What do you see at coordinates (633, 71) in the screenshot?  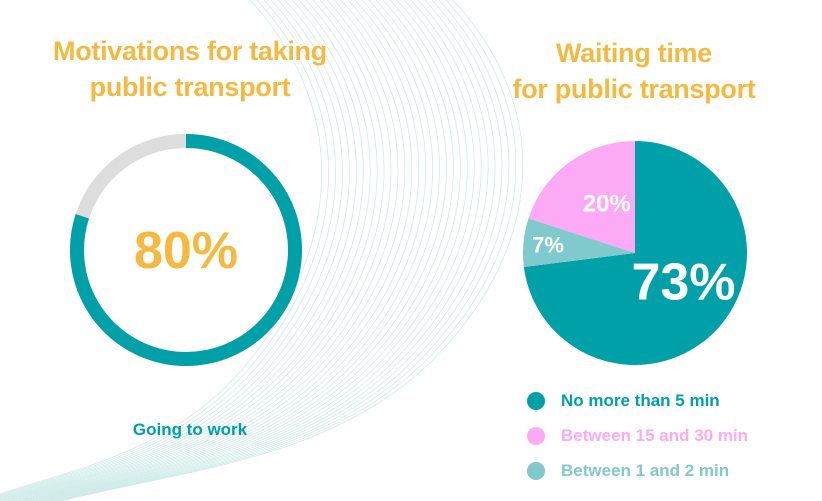 I see `right-chart-title: Waiting time for public transport` at bounding box center [633, 71].